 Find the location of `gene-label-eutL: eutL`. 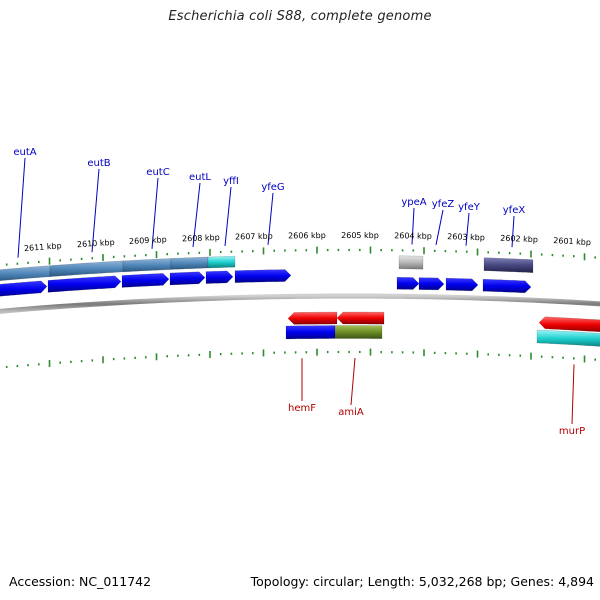

gene-label-eutL: eutL is located at coordinates (200, 177).